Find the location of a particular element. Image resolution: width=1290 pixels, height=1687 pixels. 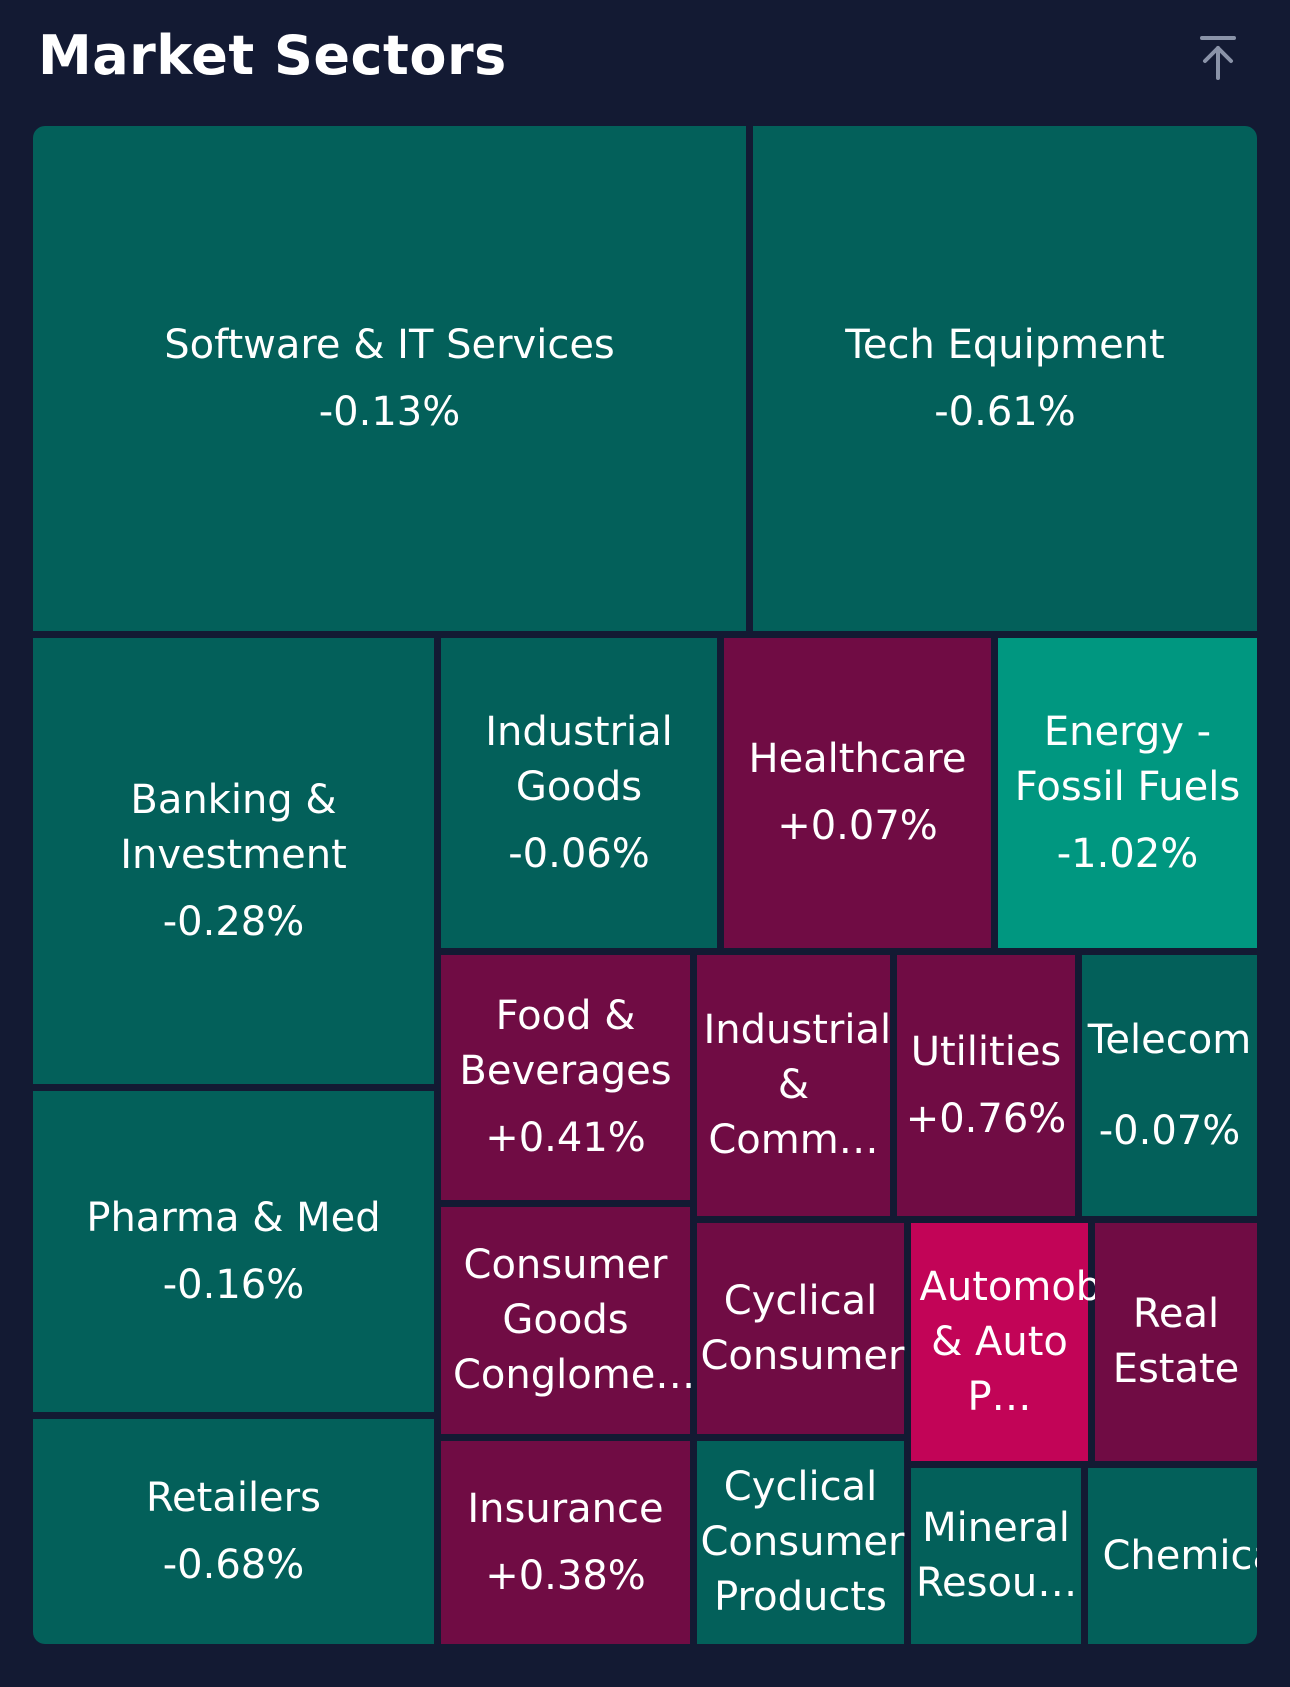

sector-name: Banking & Investment is located at coordinates (233, 827).